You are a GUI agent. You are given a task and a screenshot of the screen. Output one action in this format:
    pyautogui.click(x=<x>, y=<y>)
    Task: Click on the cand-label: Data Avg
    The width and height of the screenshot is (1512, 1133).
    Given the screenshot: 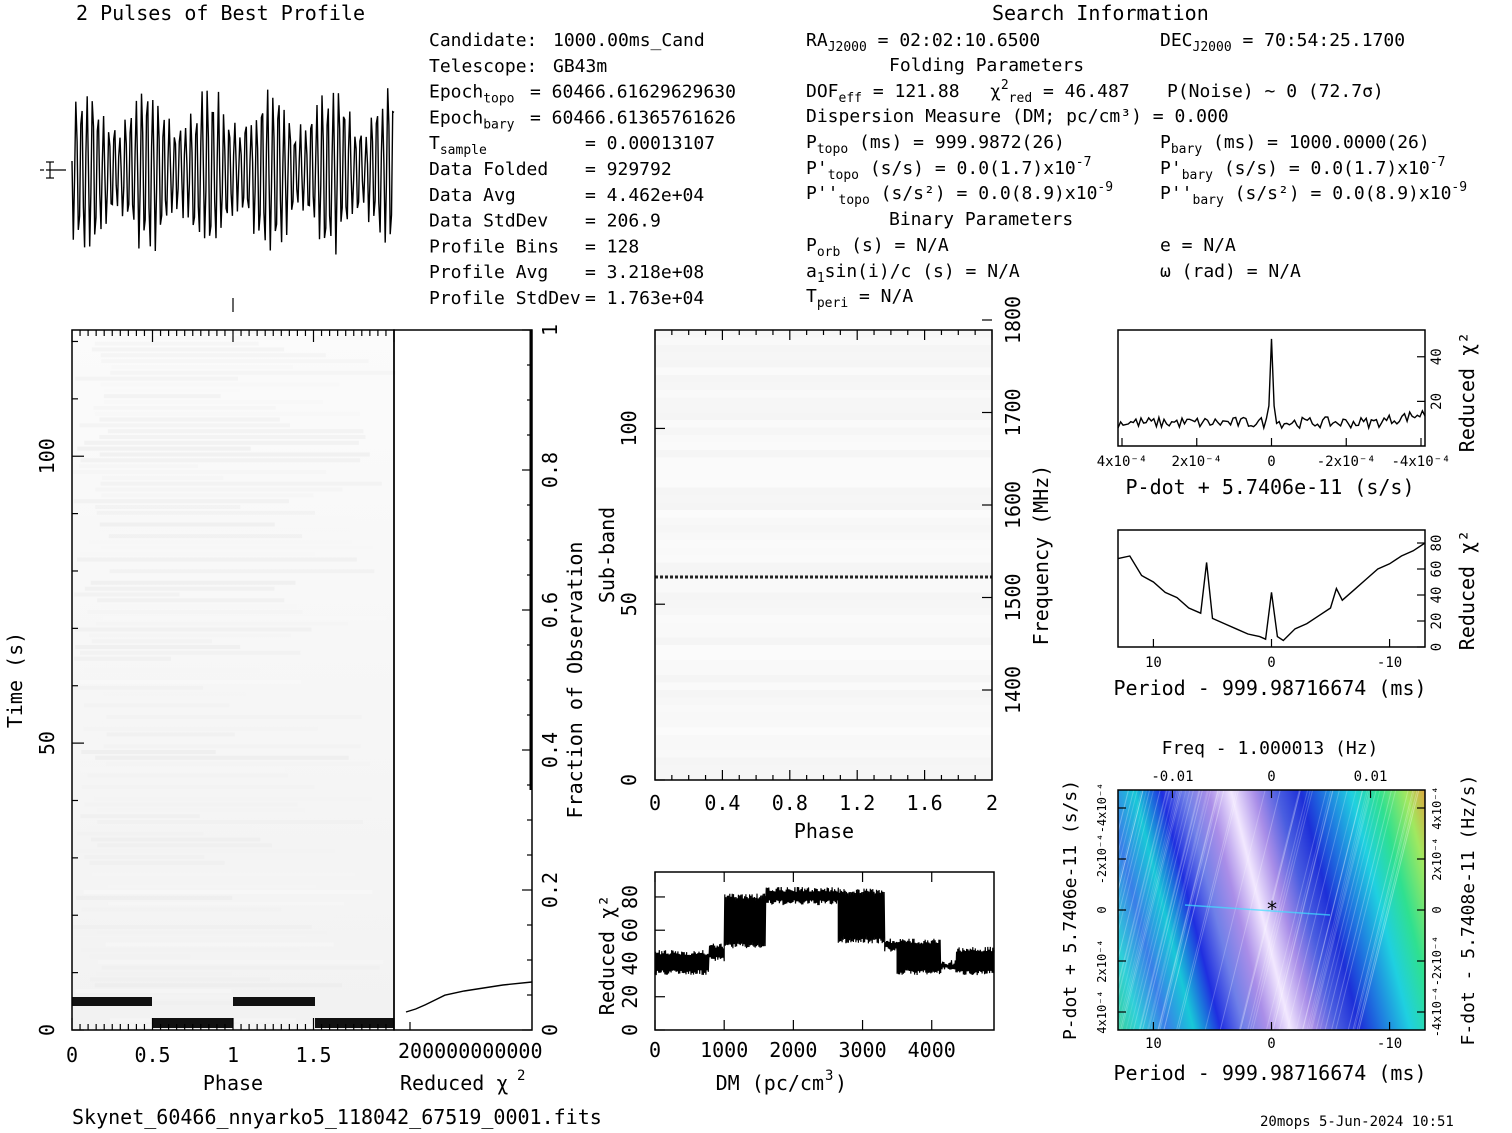 What is the action you would take?
    pyautogui.click(x=472, y=195)
    